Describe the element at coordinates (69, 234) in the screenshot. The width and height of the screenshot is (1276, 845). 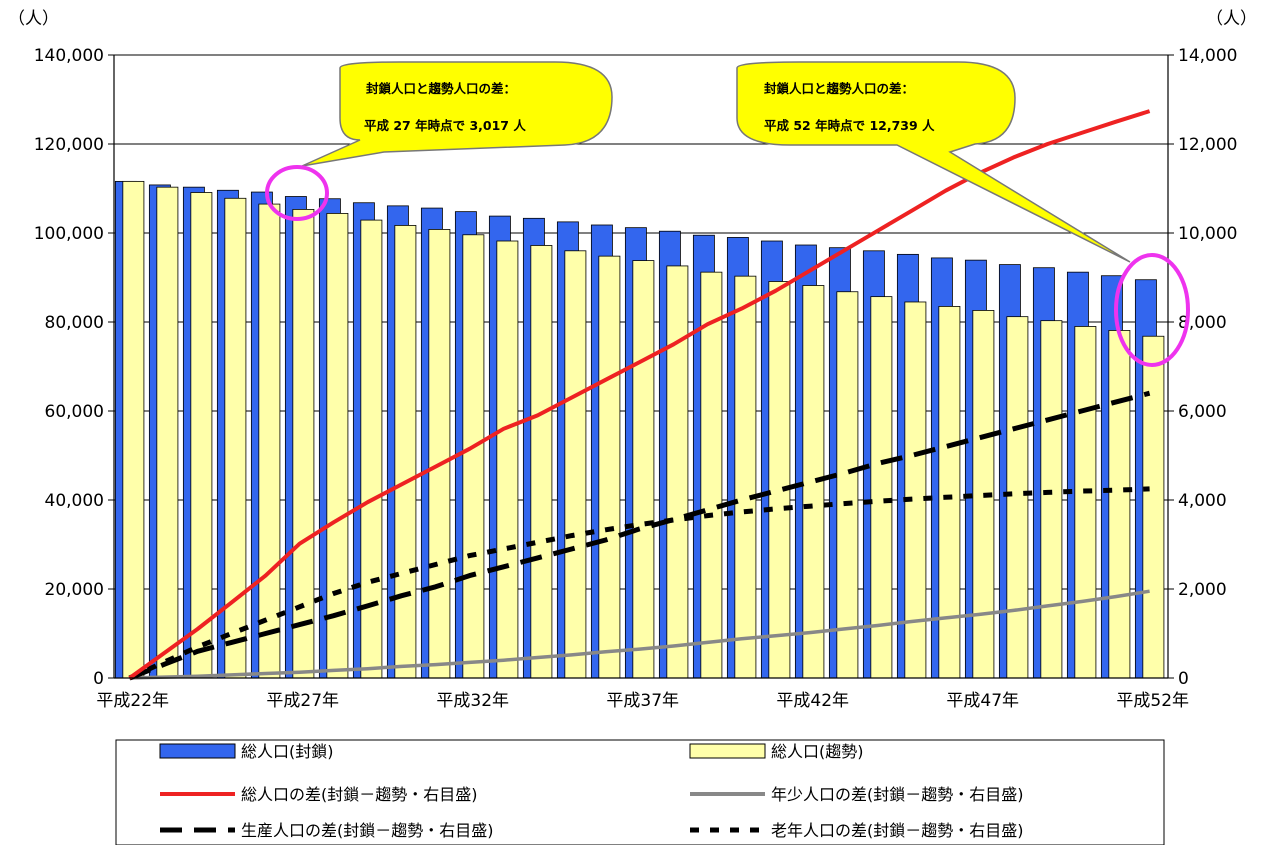
I see `y-left-tick-label: 100,000` at that location.